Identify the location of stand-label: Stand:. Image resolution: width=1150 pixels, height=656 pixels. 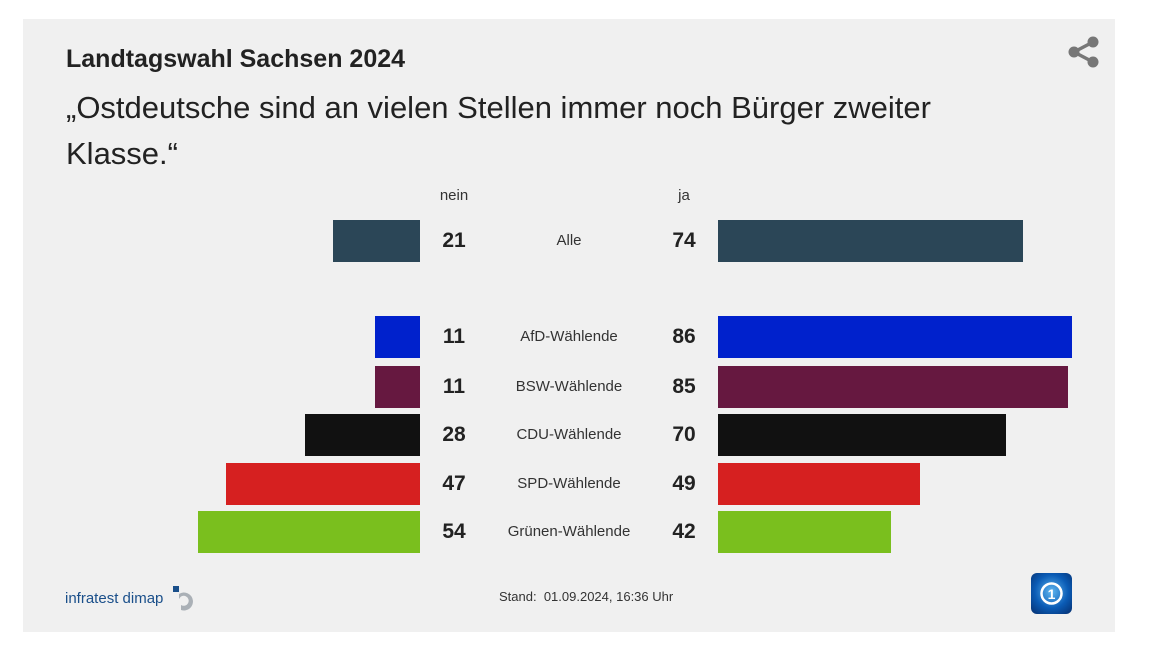
(518, 596).